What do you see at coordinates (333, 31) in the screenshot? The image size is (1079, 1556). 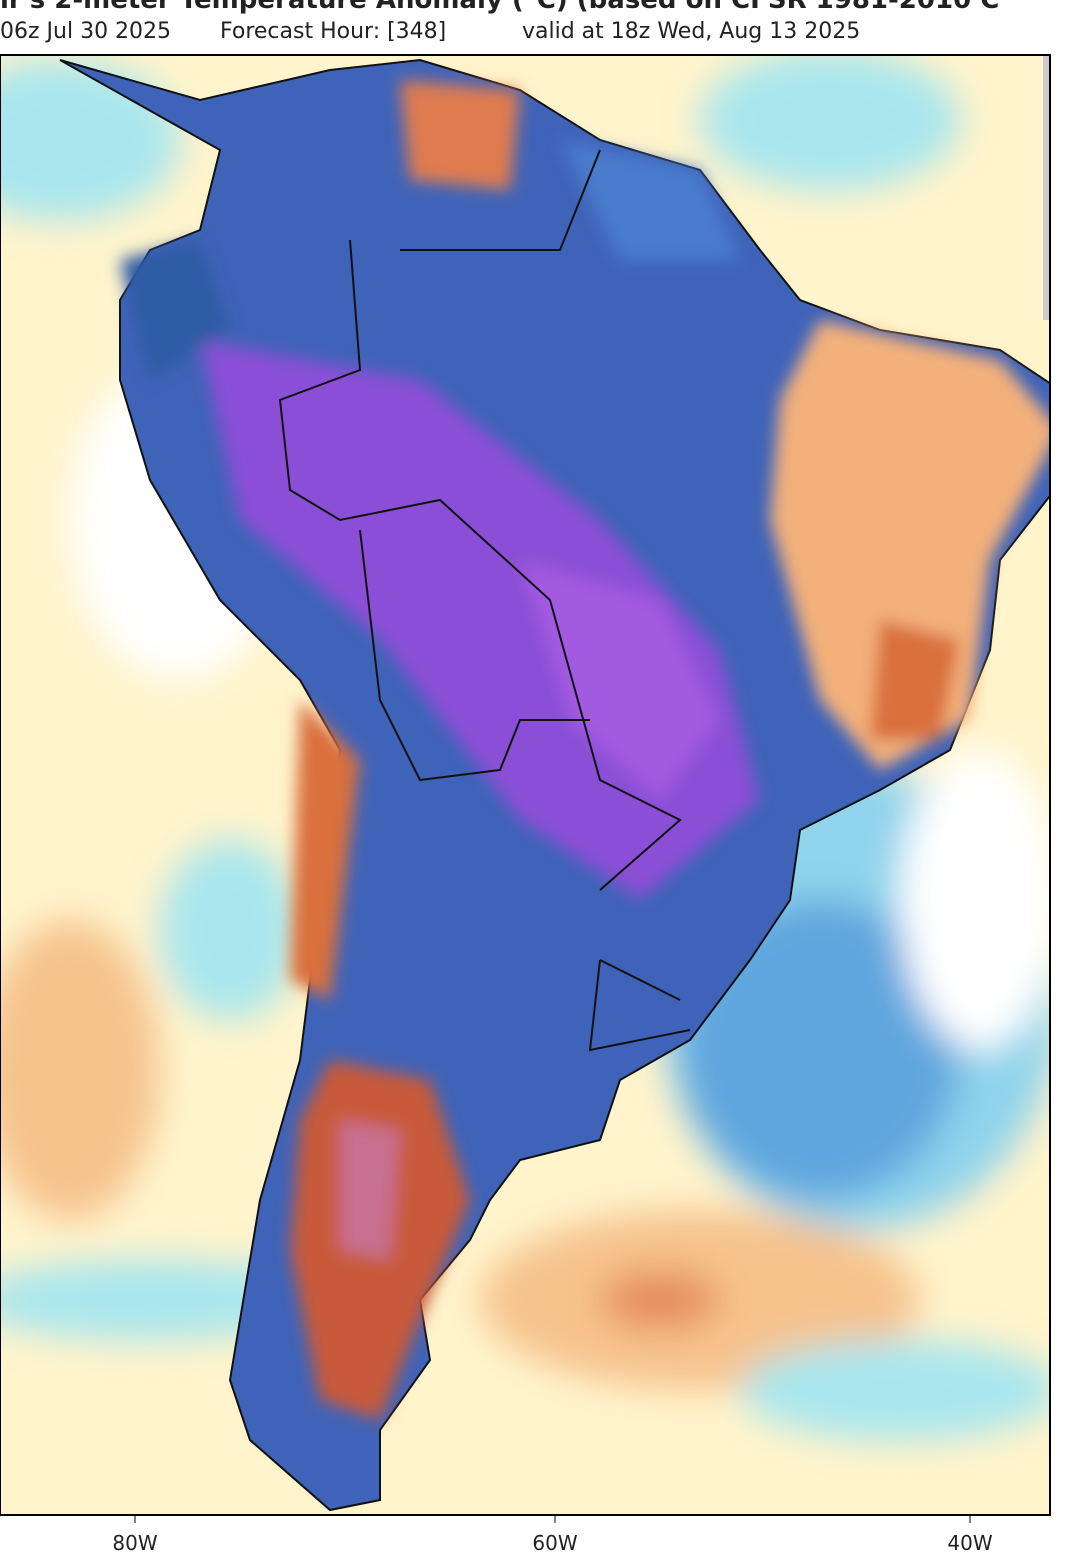 I see `forecast-hour: Forecast Hour: [348]` at bounding box center [333, 31].